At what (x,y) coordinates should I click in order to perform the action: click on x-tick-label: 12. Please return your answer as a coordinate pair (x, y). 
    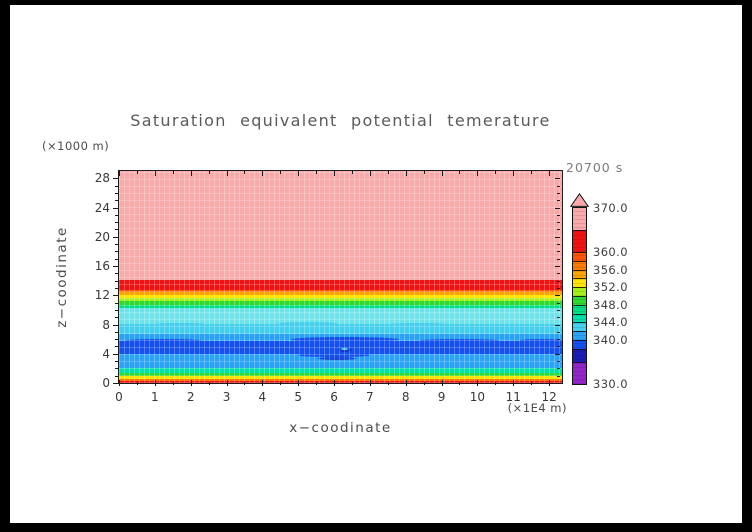
    Looking at the image, I should click on (549, 397).